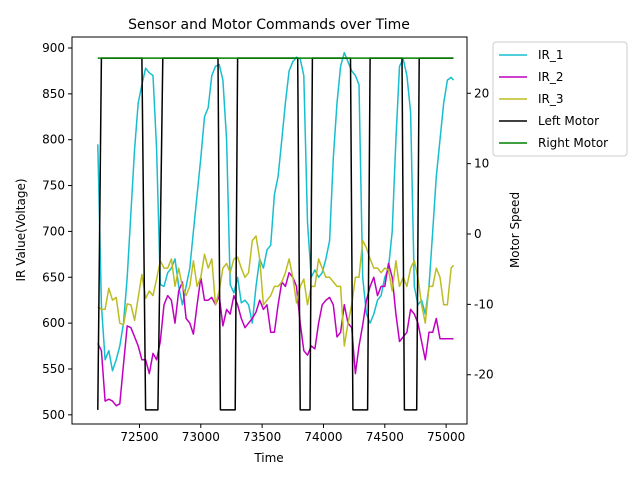  What do you see at coordinates (53, 277) in the screenshot?
I see `y-left-tick-label: 650` at bounding box center [53, 277].